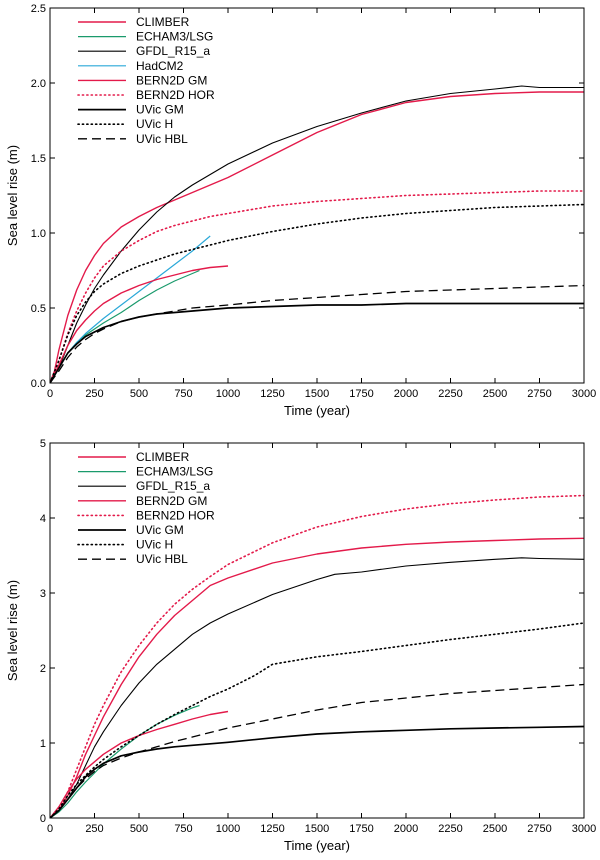 Image resolution: width=600 pixels, height=860 pixels. I want to click on y-tick-label: 3, so click(43, 594).